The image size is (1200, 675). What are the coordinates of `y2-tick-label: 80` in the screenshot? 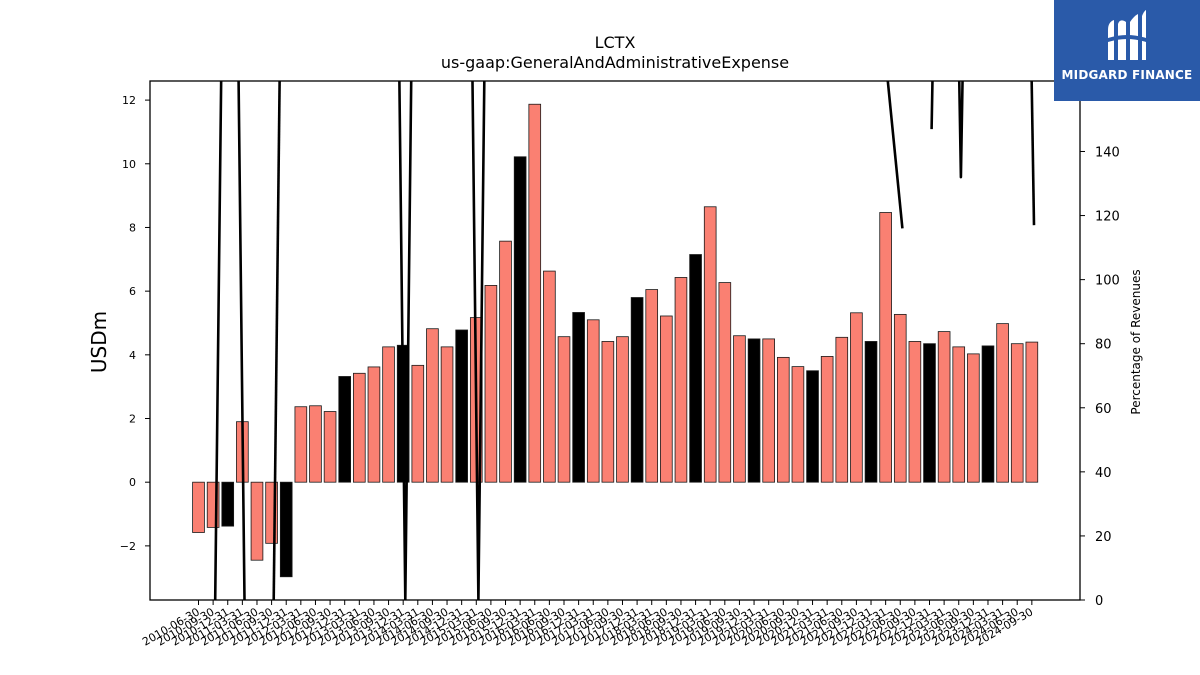 It's located at (1103, 345).